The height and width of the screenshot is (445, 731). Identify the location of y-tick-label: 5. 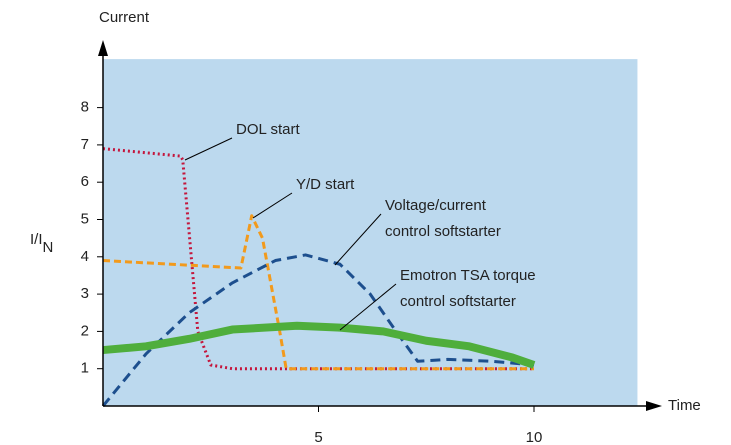
(85, 218).